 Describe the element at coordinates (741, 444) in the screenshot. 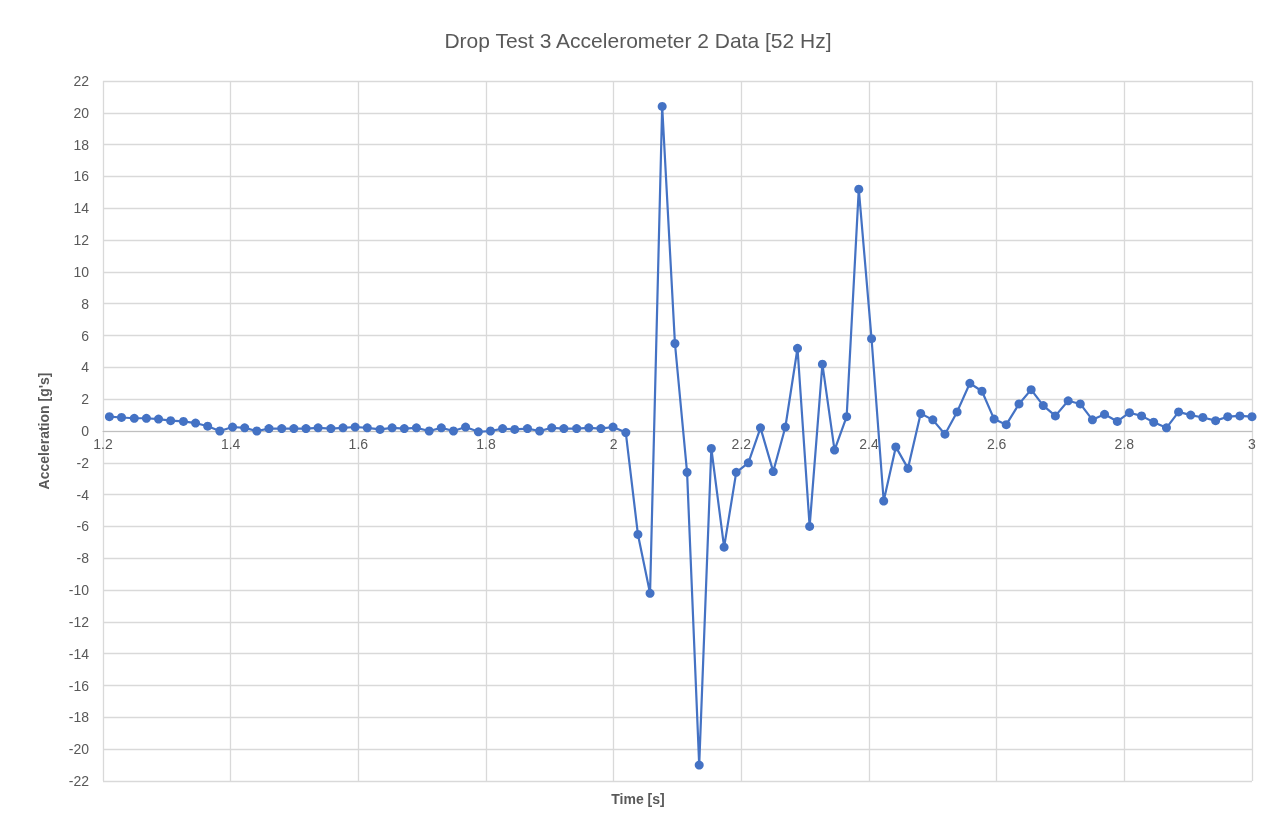

I see `x-tick-label: 2.2` at that location.